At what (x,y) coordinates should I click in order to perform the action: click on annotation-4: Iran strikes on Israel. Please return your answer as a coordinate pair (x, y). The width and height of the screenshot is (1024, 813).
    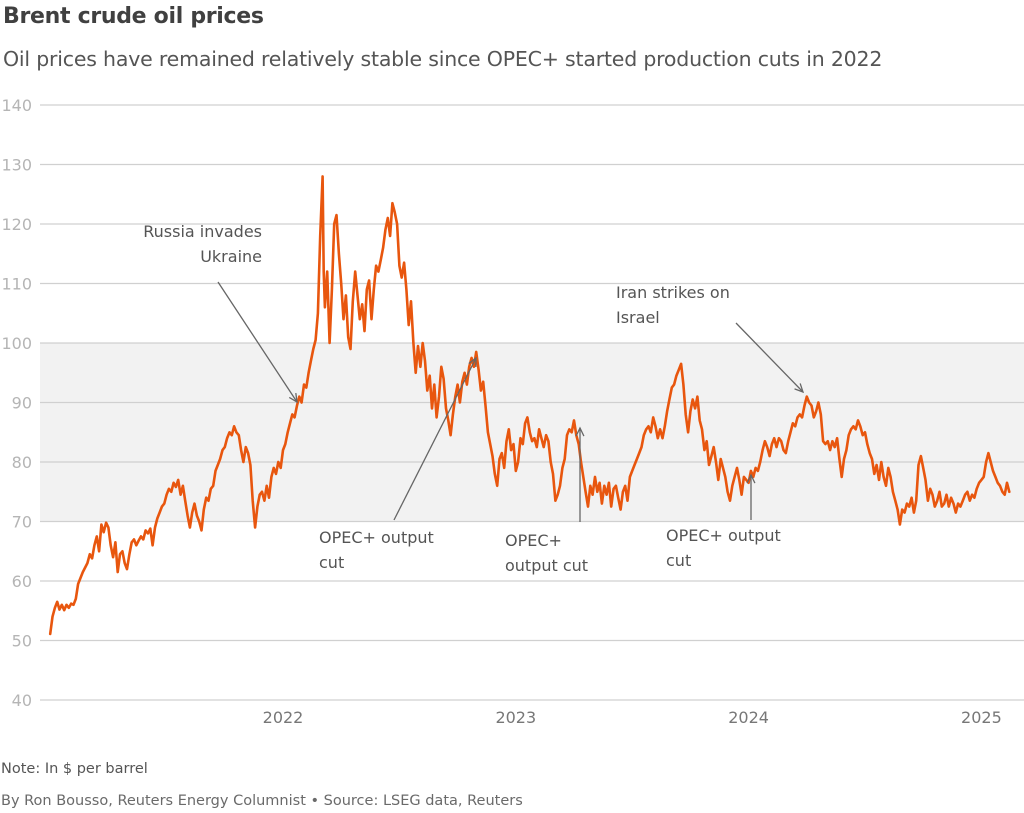
    Looking at the image, I should click on (710, 338).